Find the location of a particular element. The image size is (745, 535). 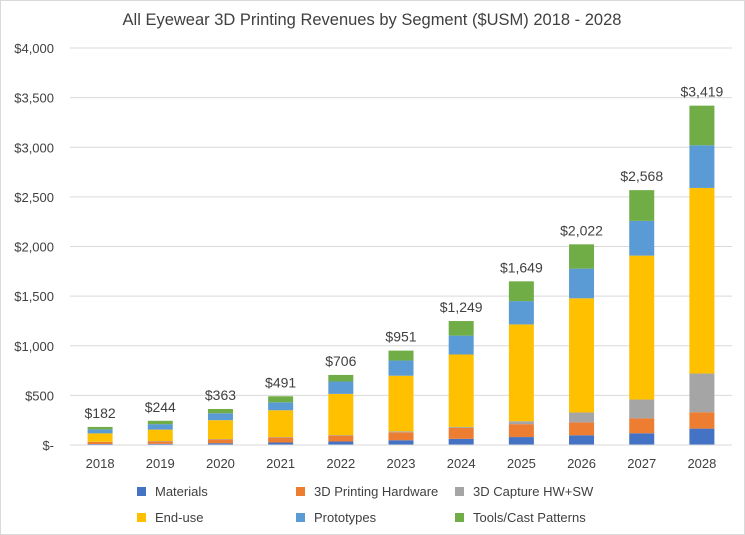

y-tick-label: $1,000 is located at coordinates (34, 346).